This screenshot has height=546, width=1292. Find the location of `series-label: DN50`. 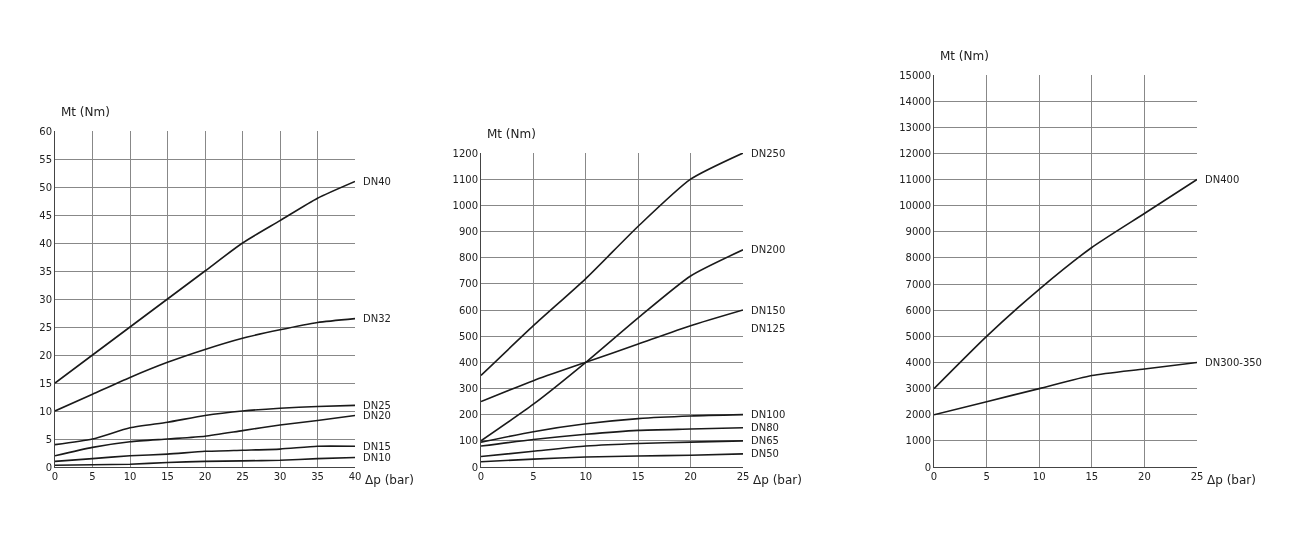

series-label: DN50 is located at coordinates (765, 453).